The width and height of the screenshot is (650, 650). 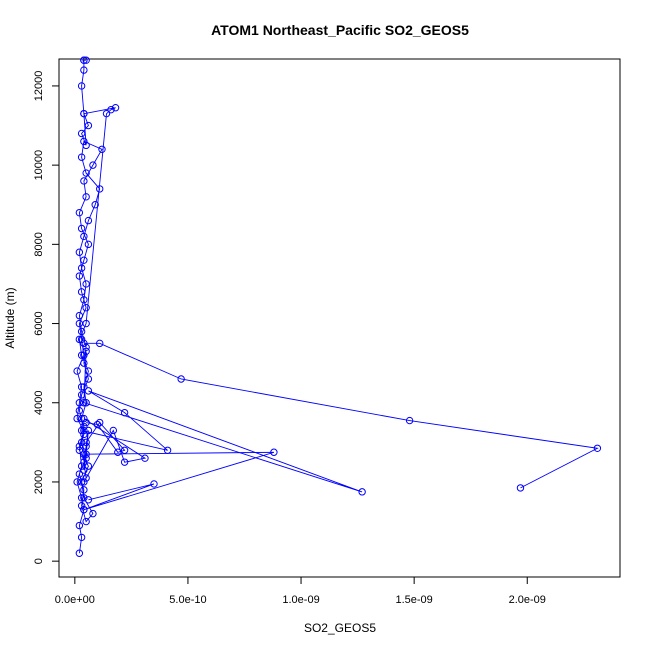 What do you see at coordinates (39, 482) in the screenshot?
I see `y-tick-label: 2000` at bounding box center [39, 482].